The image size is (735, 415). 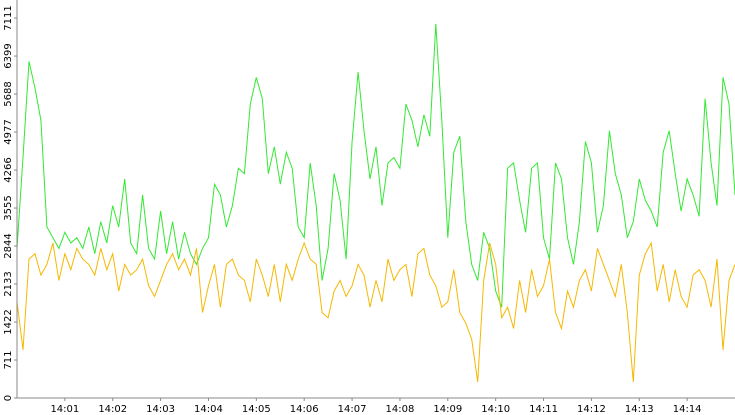 What do you see at coordinates (256, 409) in the screenshot?
I see `x-tick-label: 14:05` at bounding box center [256, 409].